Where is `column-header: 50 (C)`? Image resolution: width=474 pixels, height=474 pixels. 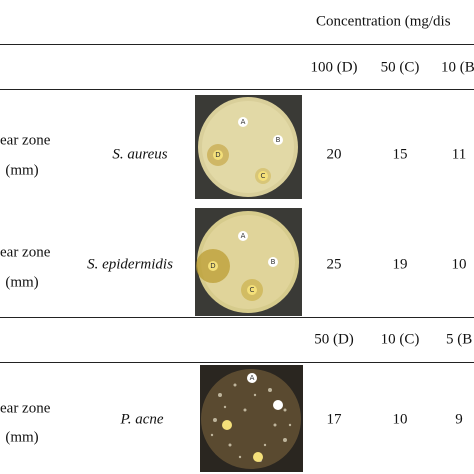
column-header: 50 (C) is located at coordinates (400, 67).